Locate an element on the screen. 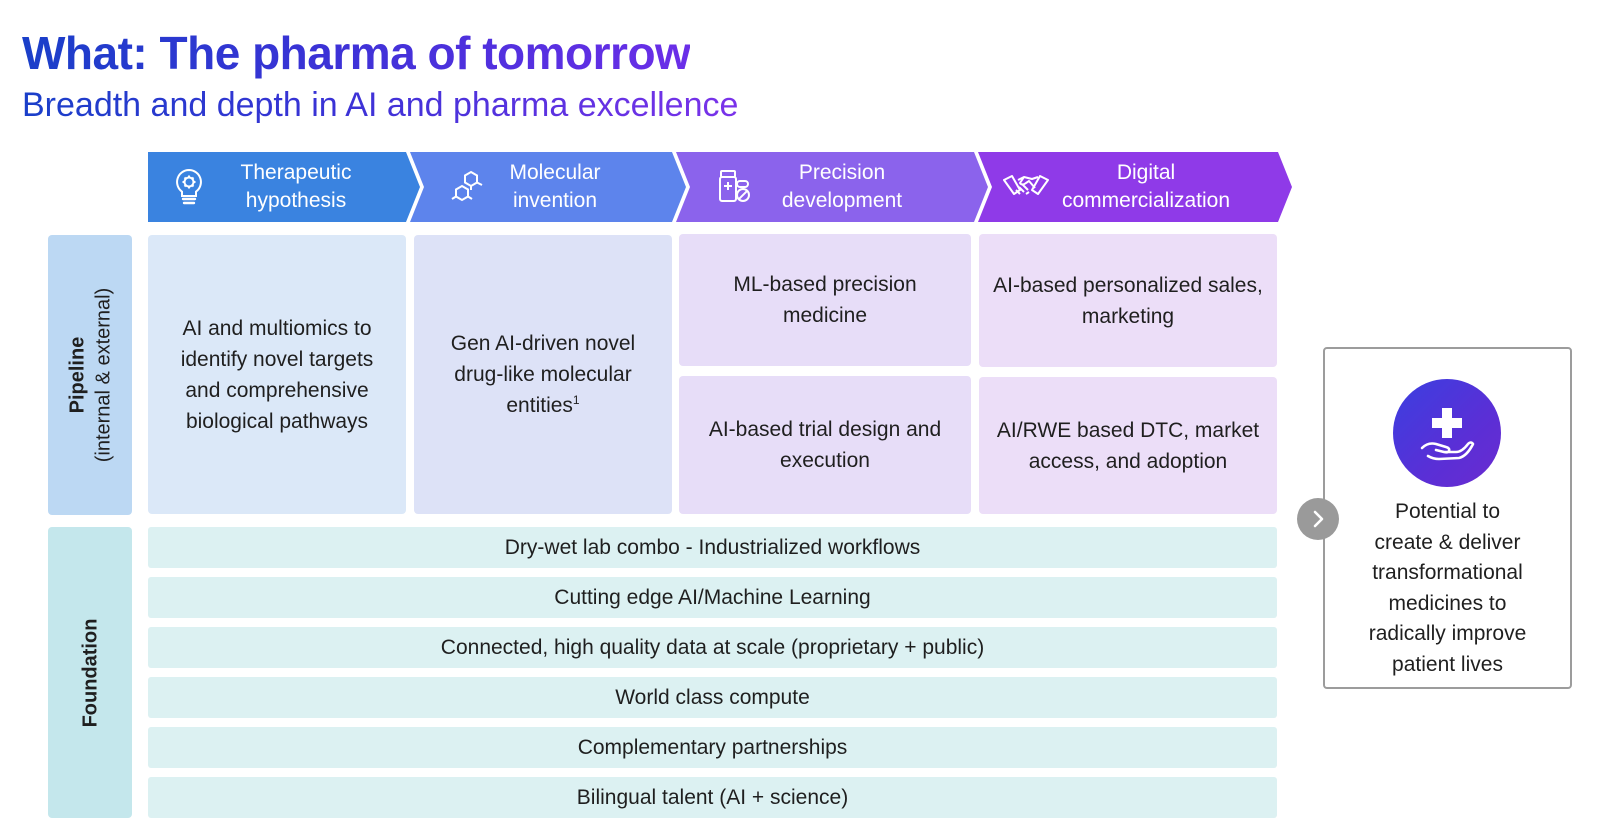 This screenshot has height=837, width=1600. foundation-item: Bilingual talent (AI + science) is located at coordinates (712, 797).